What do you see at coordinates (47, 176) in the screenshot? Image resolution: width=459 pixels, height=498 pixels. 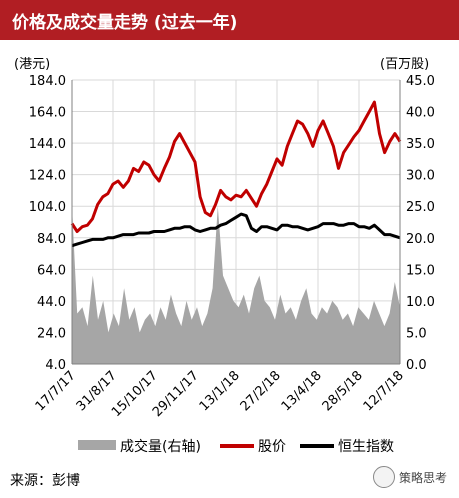 I see `left-tick-label: 124.0` at bounding box center [47, 176].